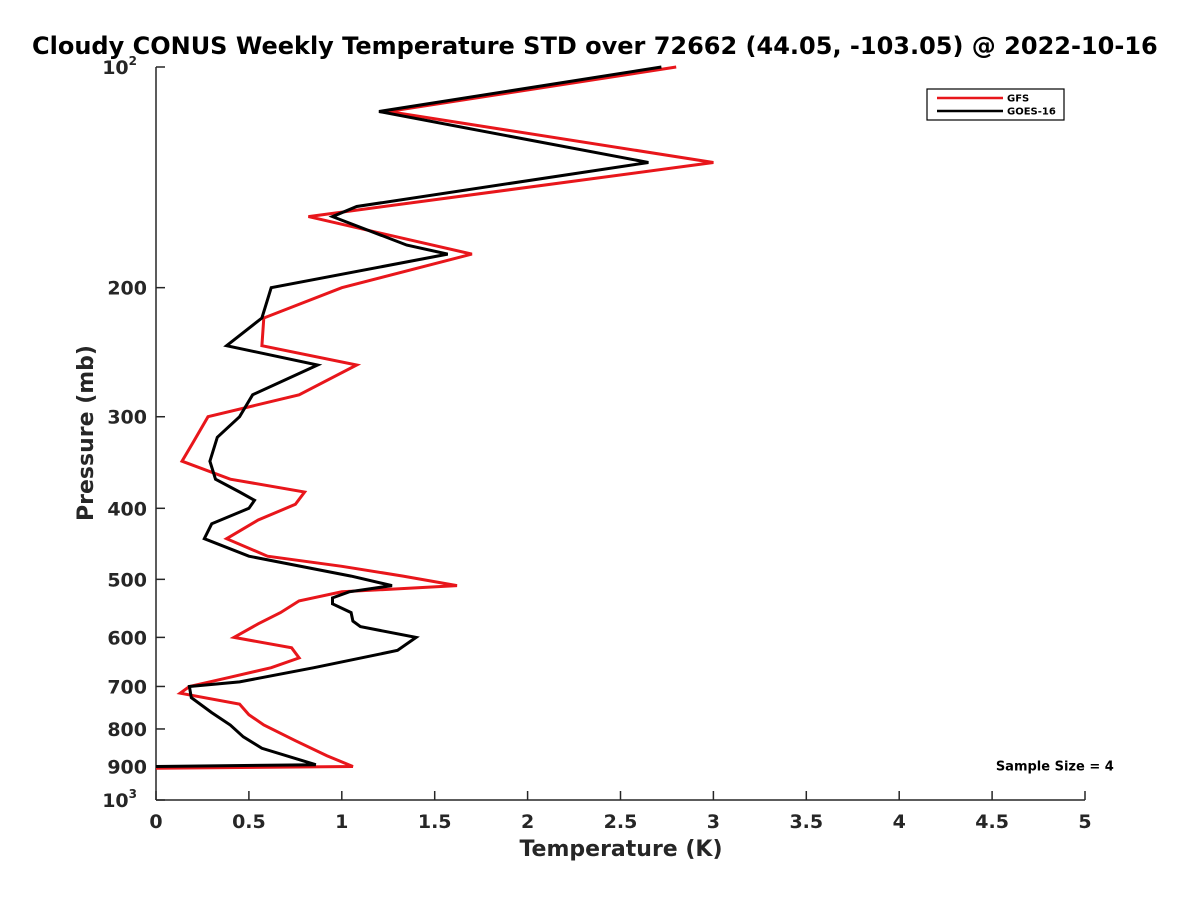 The height and width of the screenshot is (900, 1200). I want to click on legend-box, so click(995, 104).